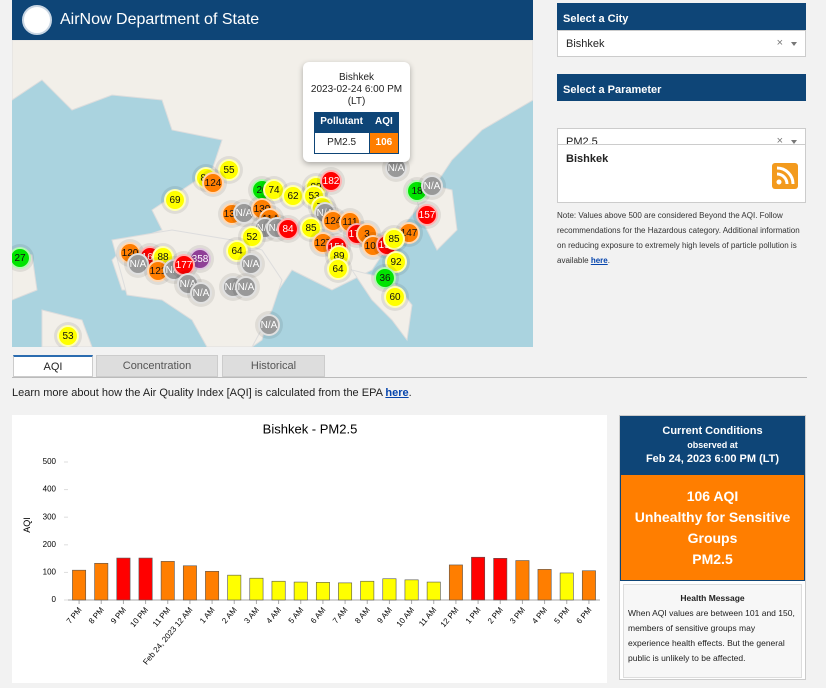  What do you see at coordinates (356, 89) in the screenshot?
I see `popup-datetime: 2023-02-24 6:00 PM` at bounding box center [356, 89].